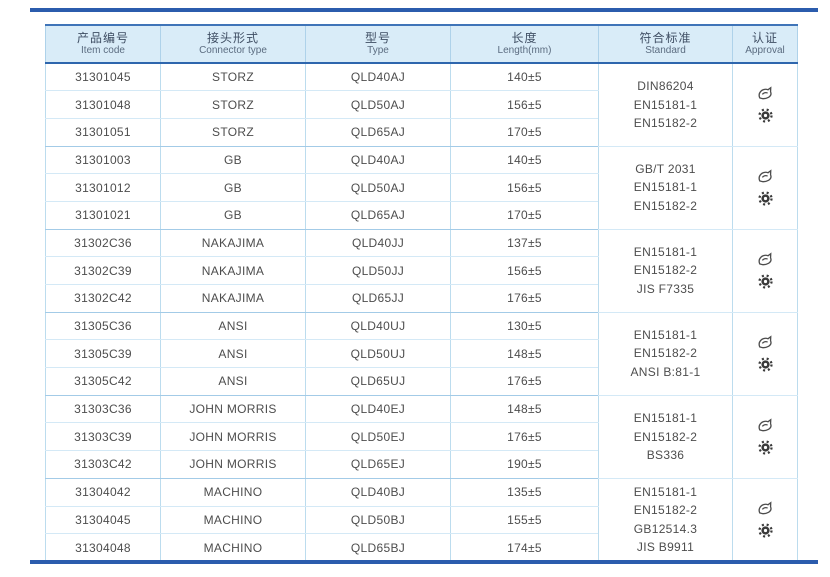 The width and height of the screenshot is (830, 577). I want to click on standard-line: ANSI B:81-1, so click(665, 371).